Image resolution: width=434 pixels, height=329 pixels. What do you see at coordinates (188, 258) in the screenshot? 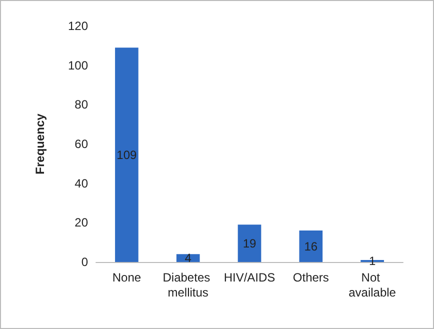
I see `data-label: 4` at bounding box center [188, 258].